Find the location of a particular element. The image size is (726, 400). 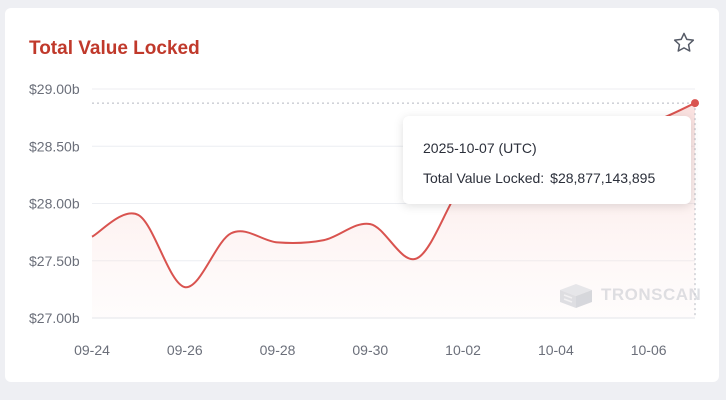

y-tick-label: $29.00b is located at coordinates (54, 89).